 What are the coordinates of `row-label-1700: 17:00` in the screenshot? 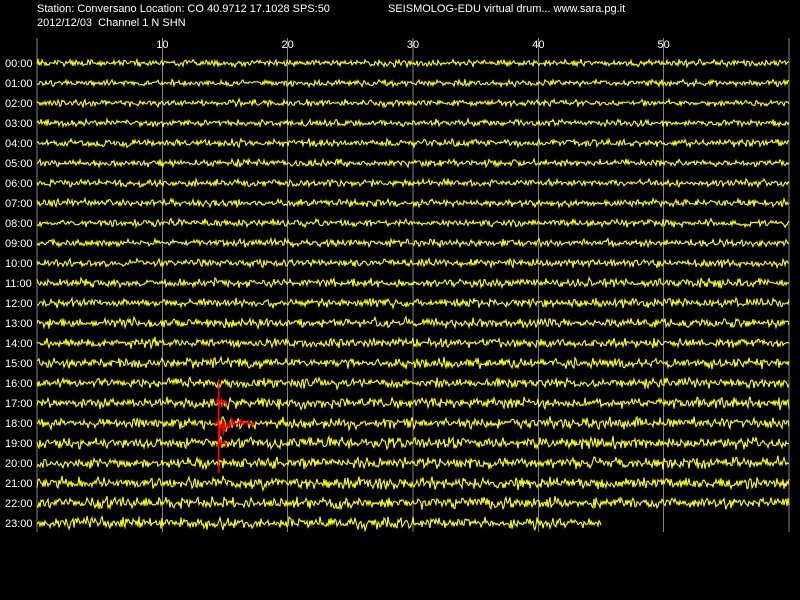 It's located at (19, 404).